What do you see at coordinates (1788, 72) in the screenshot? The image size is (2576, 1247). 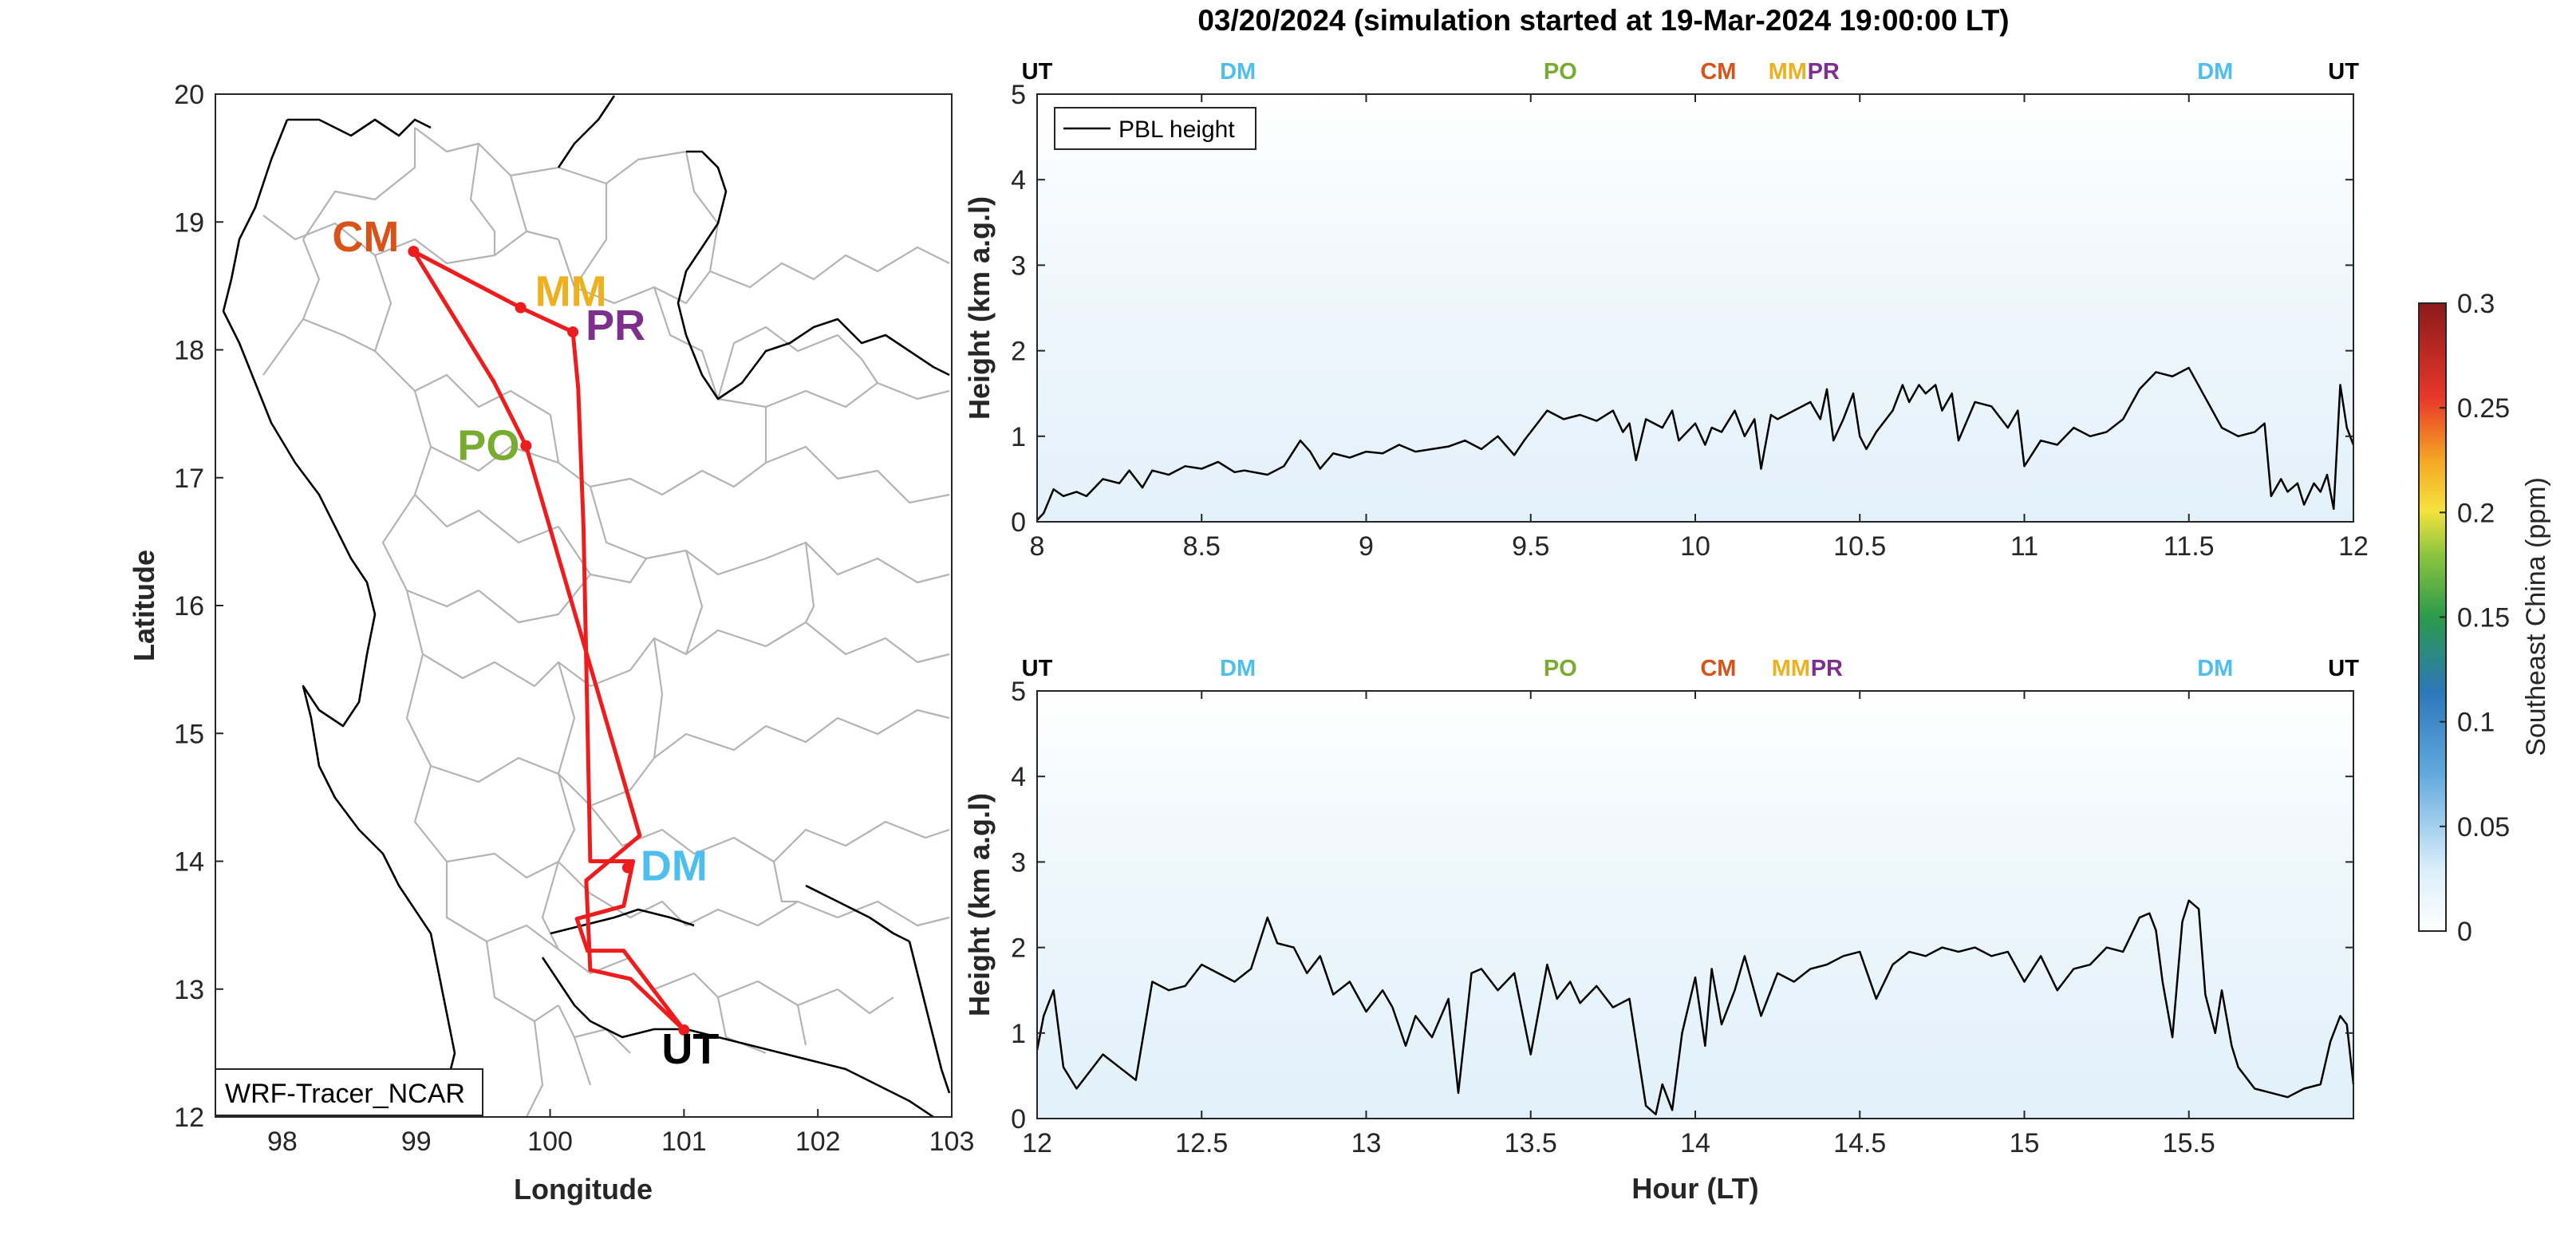 I see `top-marker-mm: MM` at bounding box center [1788, 72].